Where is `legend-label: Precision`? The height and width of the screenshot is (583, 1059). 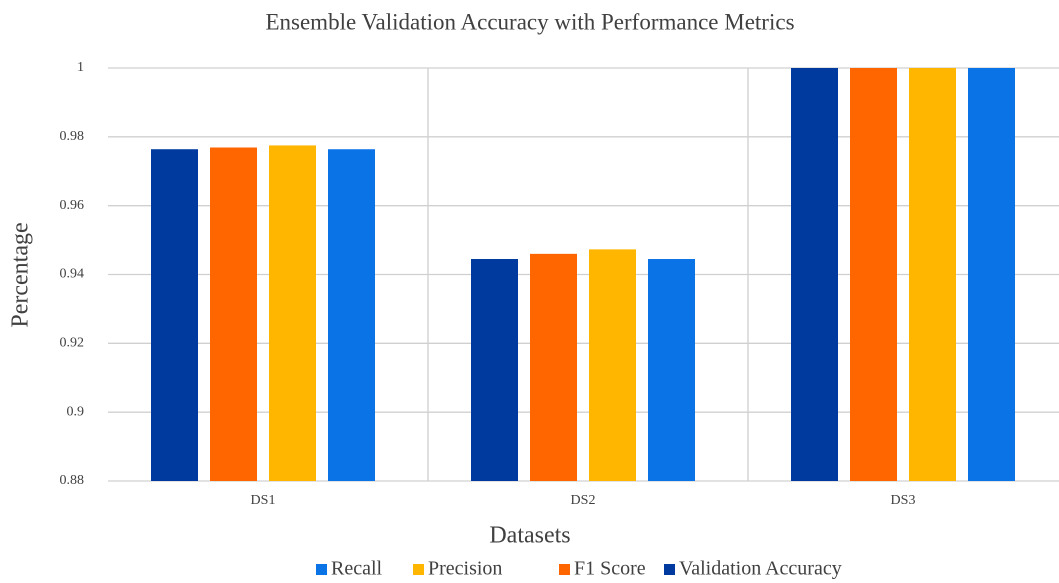 legend-label: Precision is located at coordinates (465, 569).